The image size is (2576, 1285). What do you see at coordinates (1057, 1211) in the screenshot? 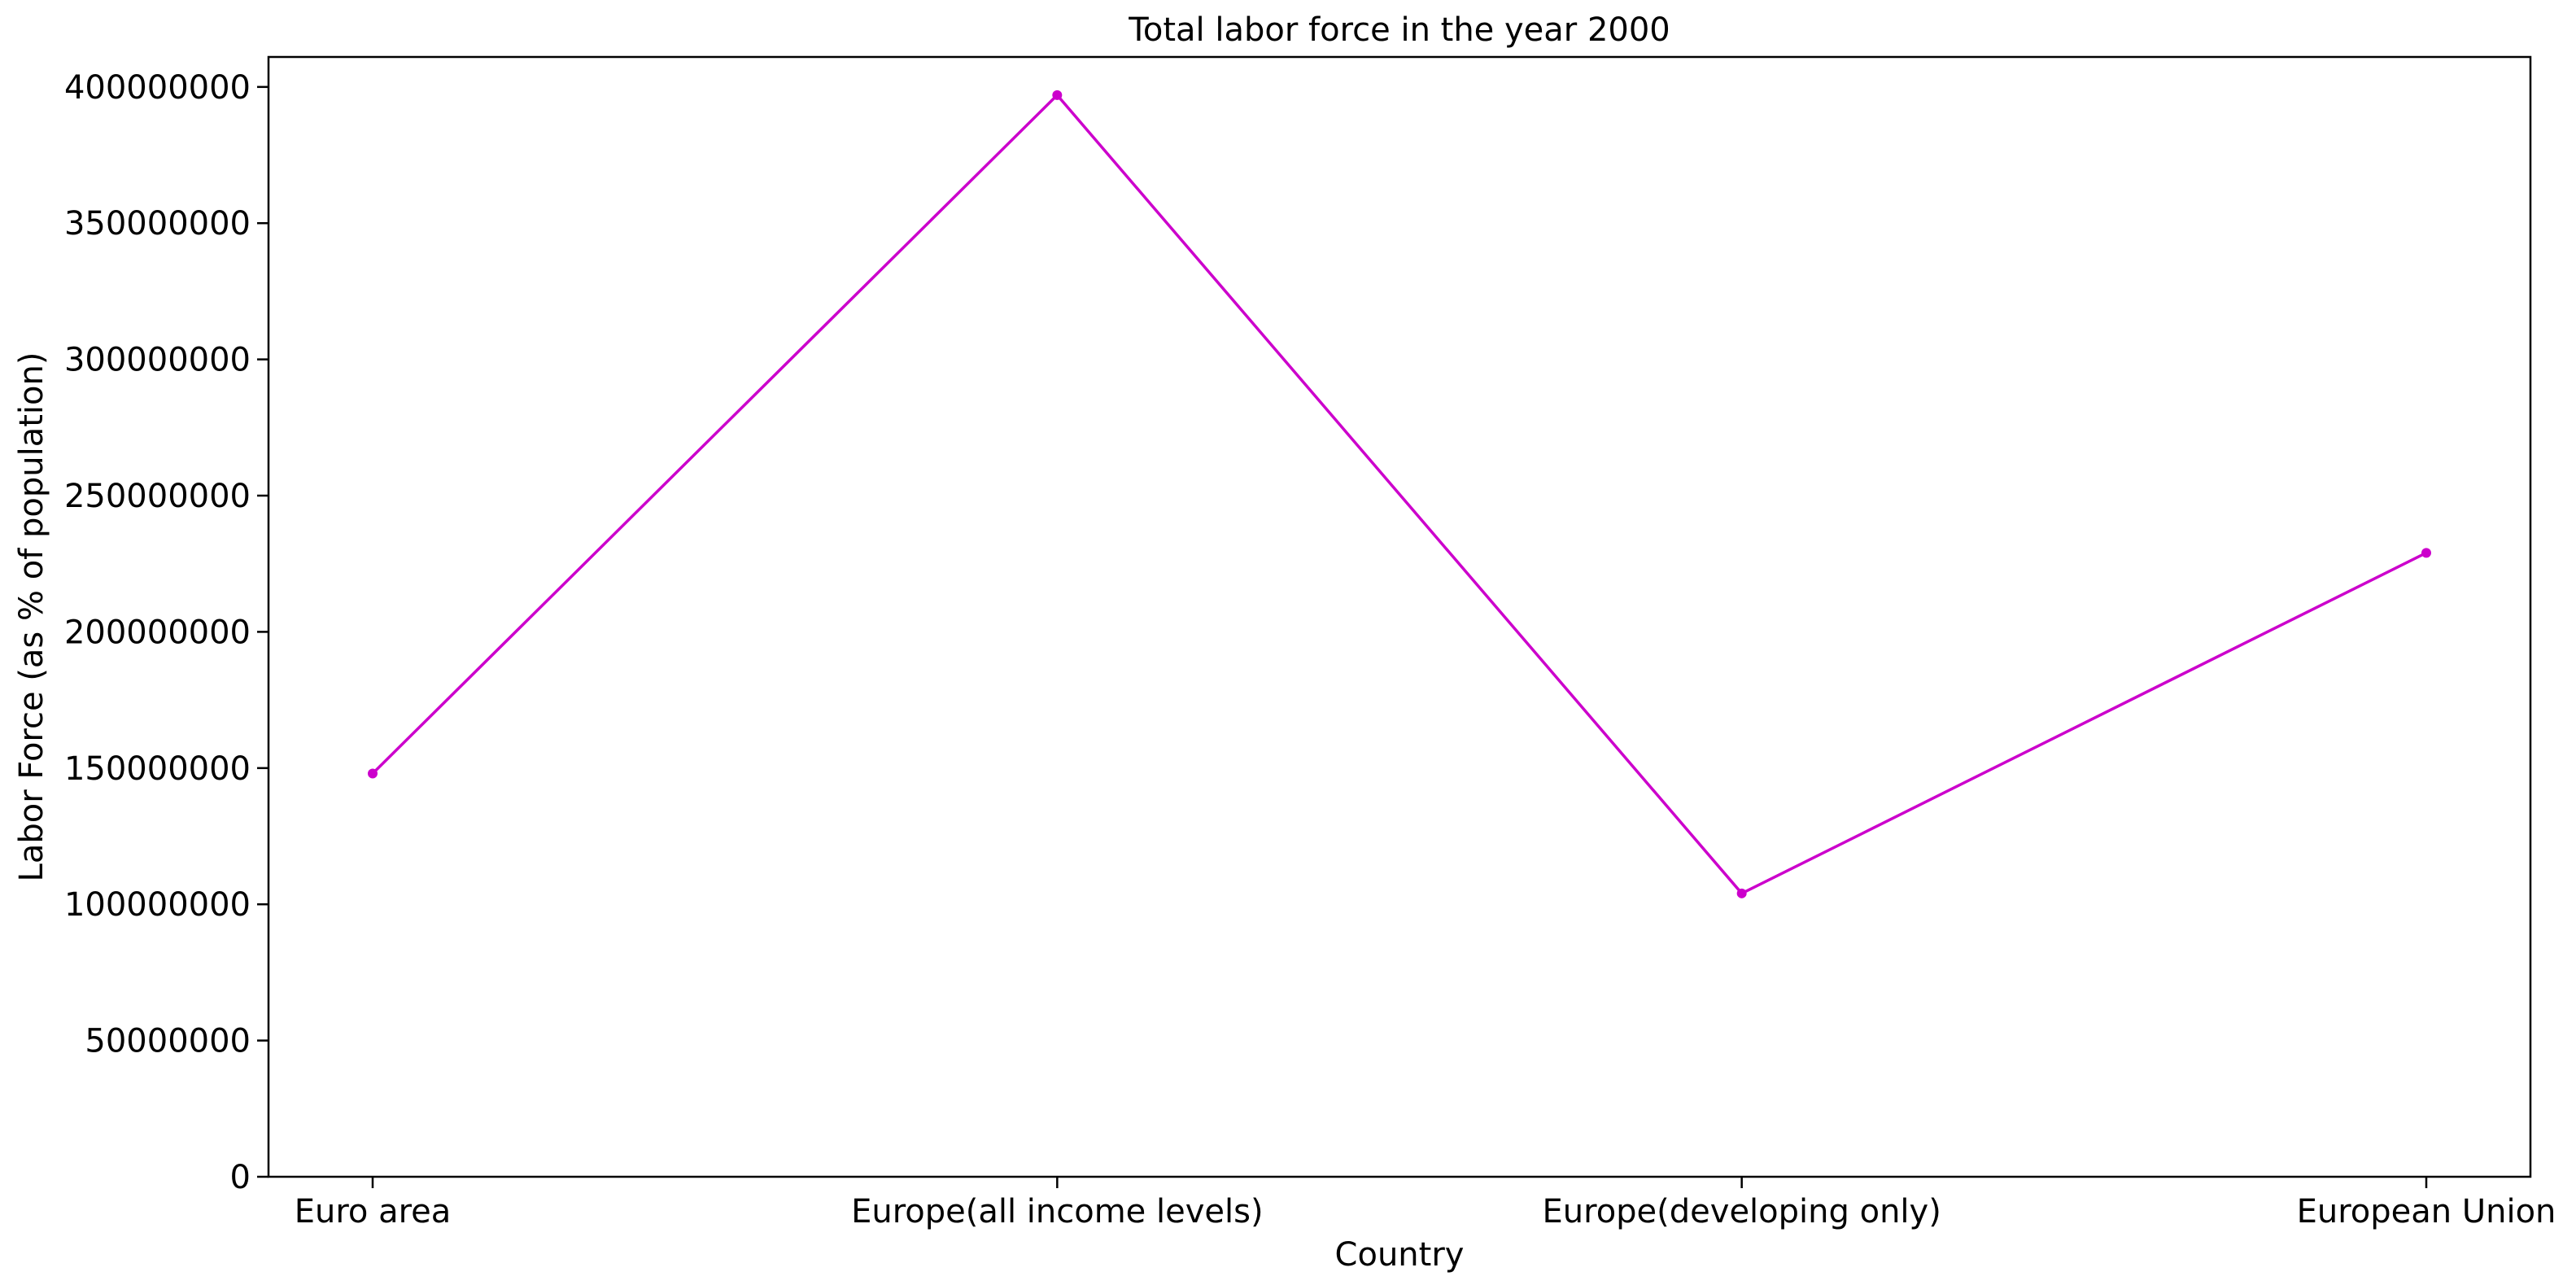
I see `x-tick-label: Europe(all income levels)` at bounding box center [1057, 1211].